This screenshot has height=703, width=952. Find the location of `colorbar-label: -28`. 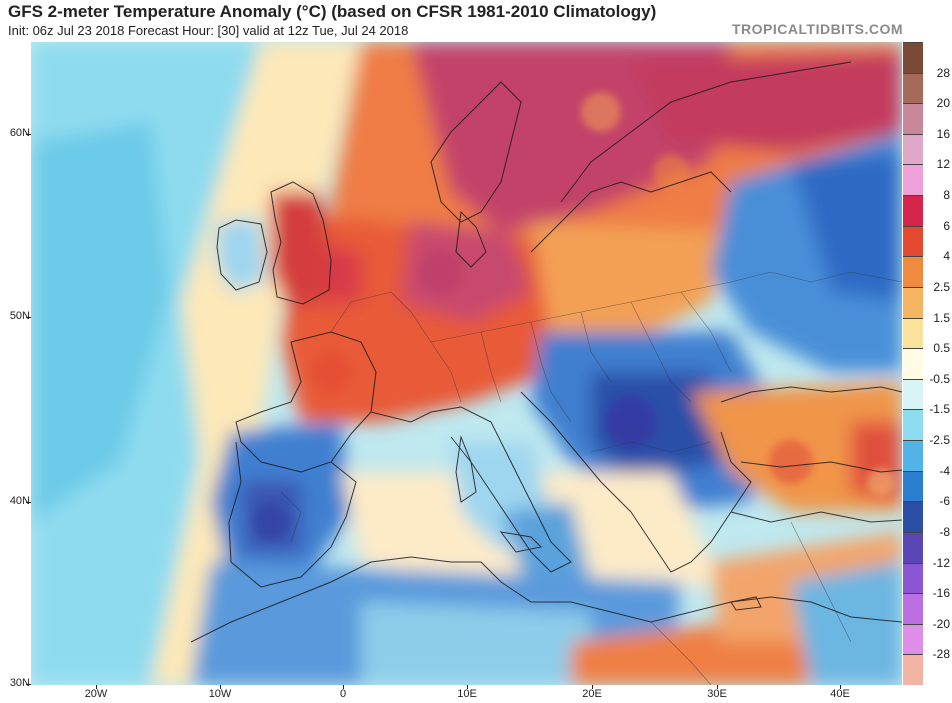

colorbar-label: -28 is located at coordinates (941, 654).